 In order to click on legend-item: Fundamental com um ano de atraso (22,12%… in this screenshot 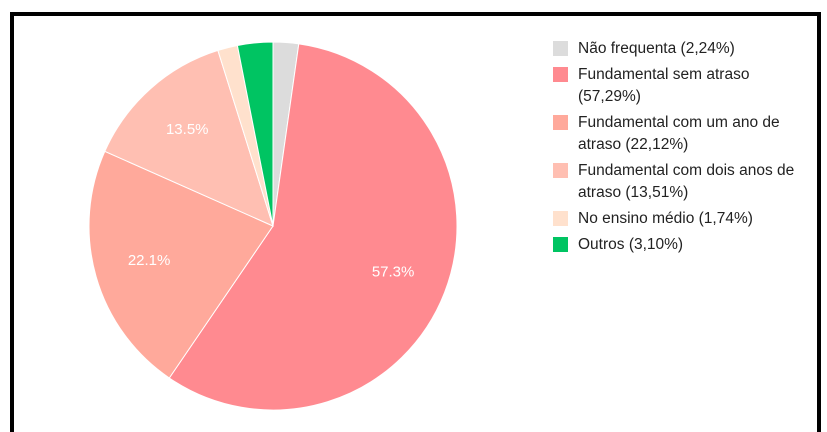, I will do `click(684, 134)`.